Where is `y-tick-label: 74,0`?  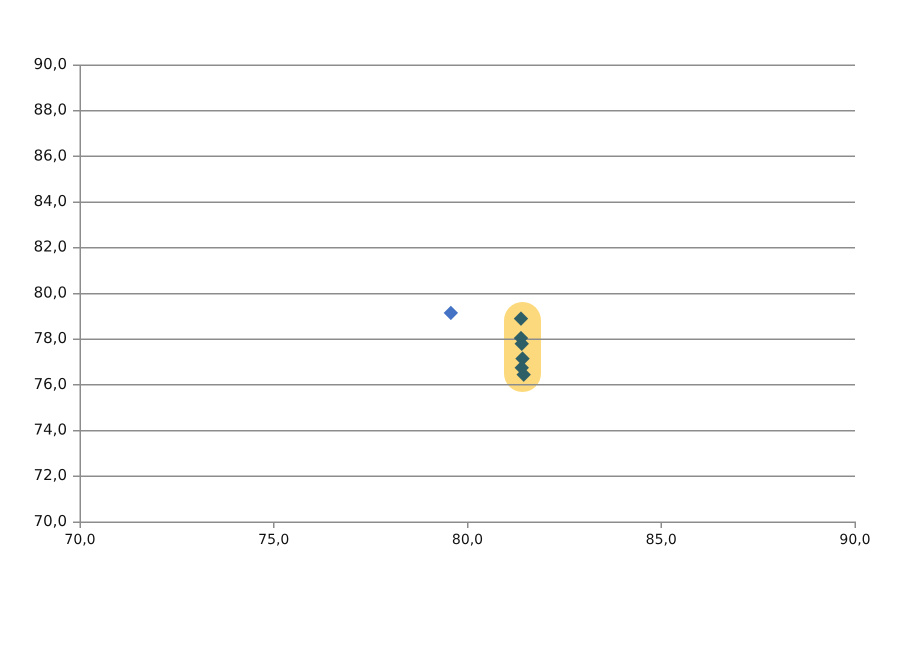
y-tick-label: 74,0 is located at coordinates (50, 429).